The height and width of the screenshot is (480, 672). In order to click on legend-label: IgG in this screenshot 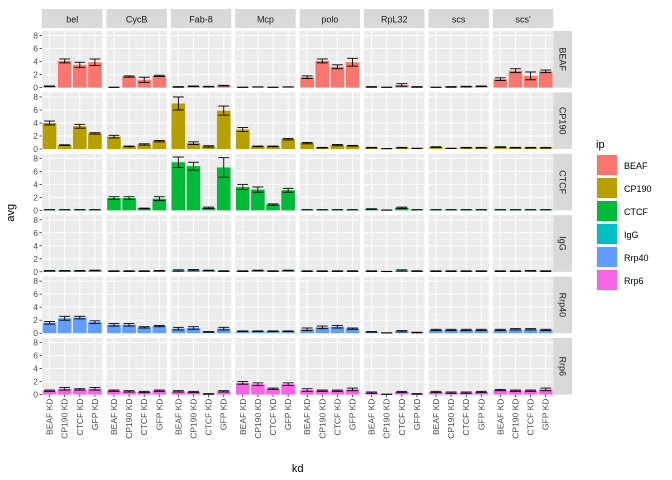, I will do `click(631, 235)`.